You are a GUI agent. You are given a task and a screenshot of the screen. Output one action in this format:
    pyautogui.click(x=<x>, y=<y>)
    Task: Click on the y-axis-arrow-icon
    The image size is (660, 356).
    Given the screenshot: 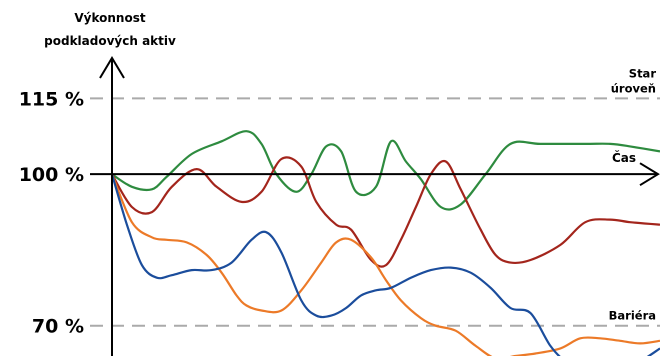 What is the action you would take?
    pyautogui.click(x=112, y=67)
    